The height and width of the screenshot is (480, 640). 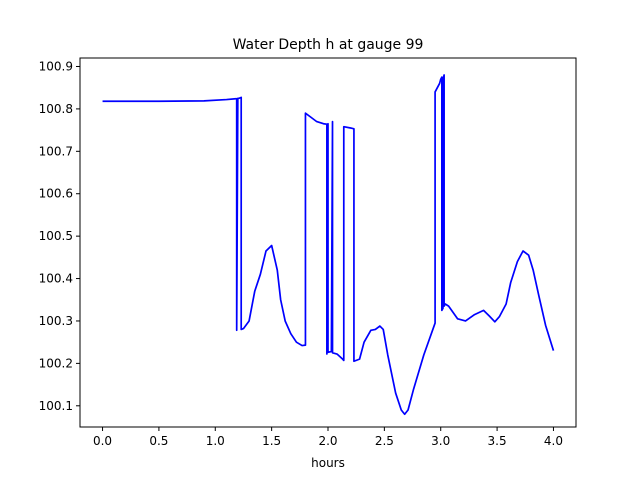 What do you see at coordinates (384, 441) in the screenshot?
I see `x-tick-label: 2.5` at bounding box center [384, 441].